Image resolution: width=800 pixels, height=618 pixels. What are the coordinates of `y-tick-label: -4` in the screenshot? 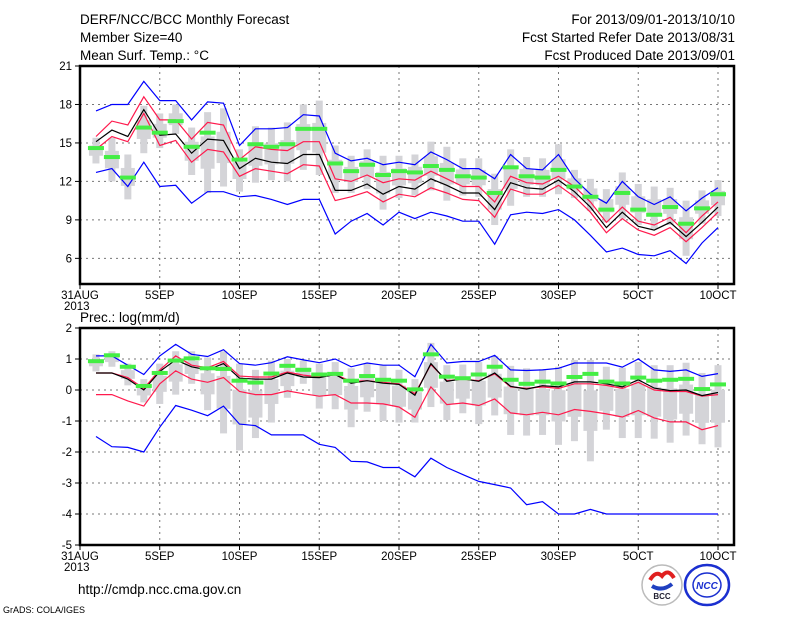 It's located at (67, 515).